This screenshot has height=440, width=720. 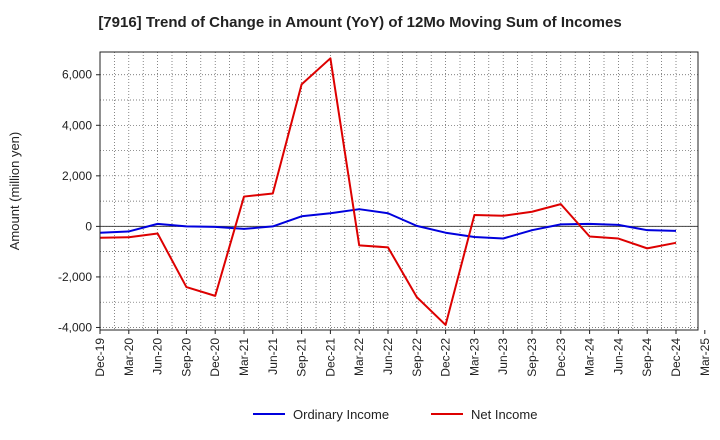 What do you see at coordinates (590, 357) in the screenshot?
I see `x-tick-label: Mar-24` at bounding box center [590, 357].